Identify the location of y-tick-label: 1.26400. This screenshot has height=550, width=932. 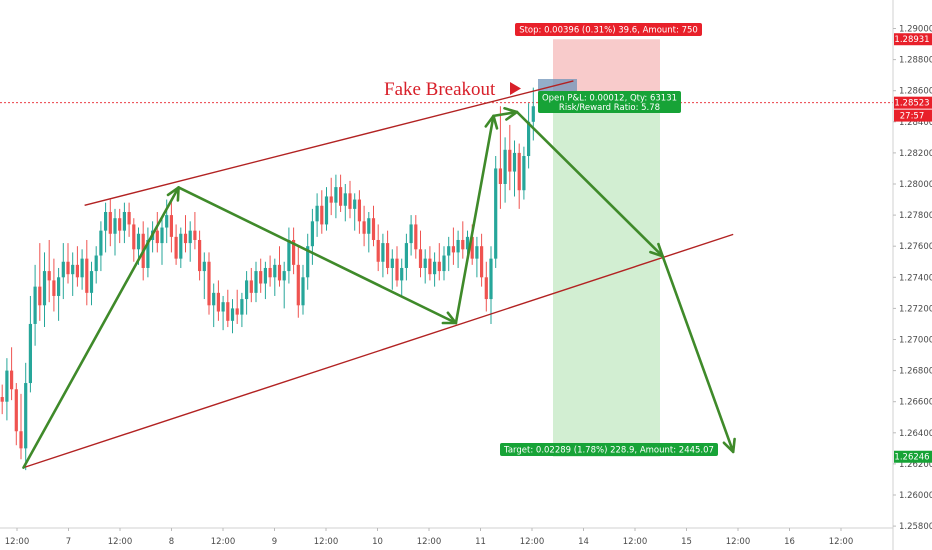
(915, 434).